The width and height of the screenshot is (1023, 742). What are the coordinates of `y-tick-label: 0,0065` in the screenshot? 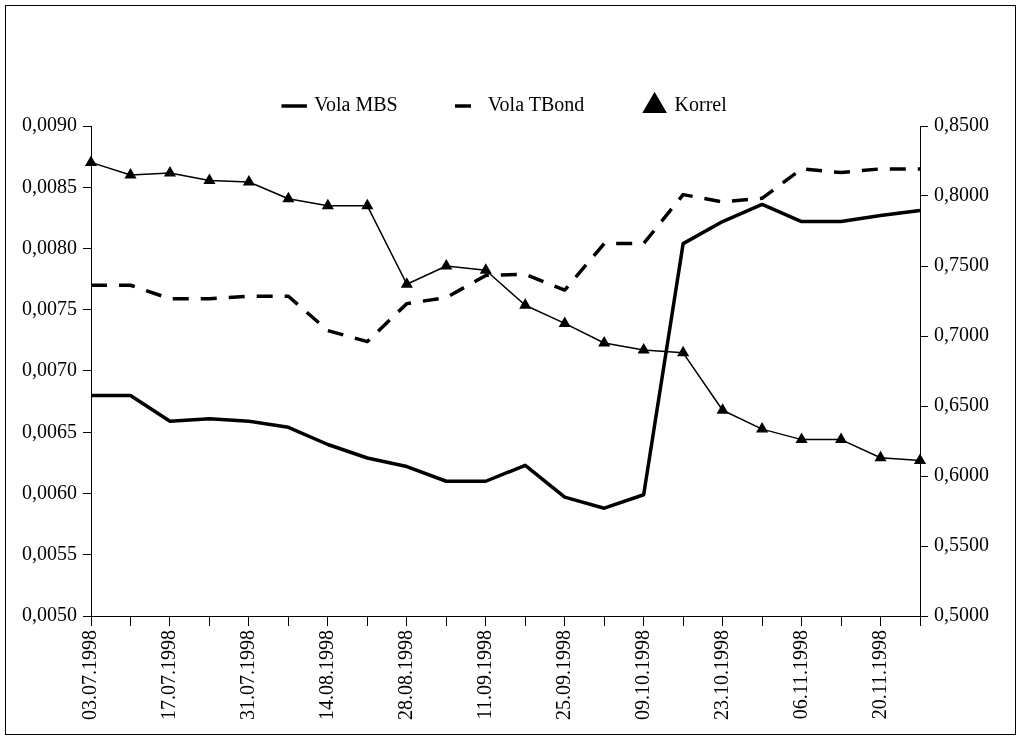 It's located at (49, 430).